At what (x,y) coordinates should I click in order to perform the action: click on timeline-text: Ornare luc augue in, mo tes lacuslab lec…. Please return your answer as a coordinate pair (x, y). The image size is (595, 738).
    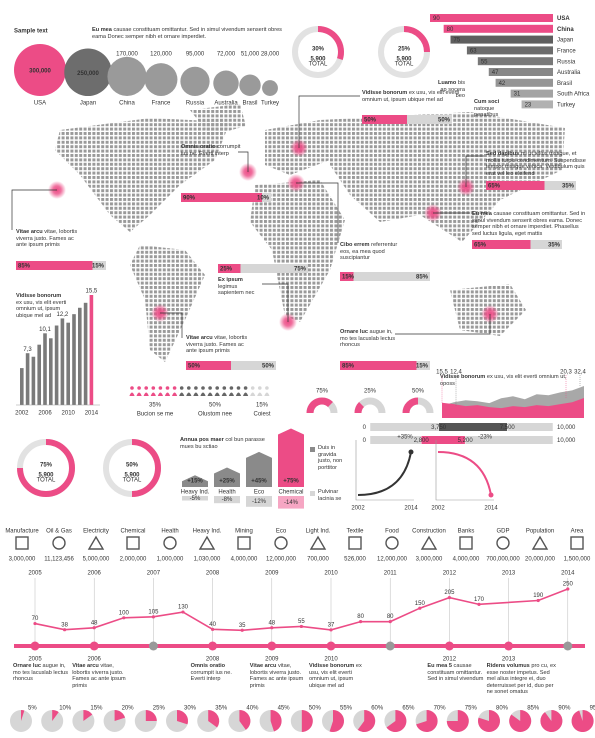
    Looking at the image, I should click on (41, 673).